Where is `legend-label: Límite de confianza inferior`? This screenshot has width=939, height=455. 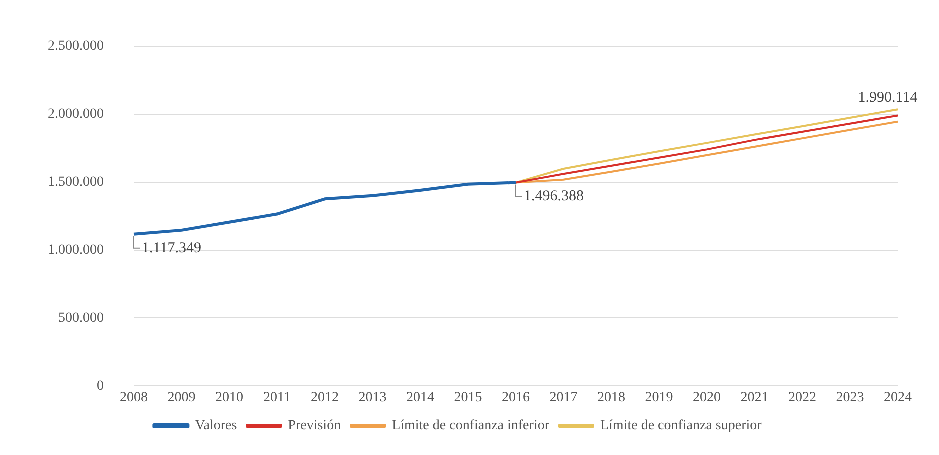 legend-label: Límite de confianza inferior is located at coordinates (471, 426).